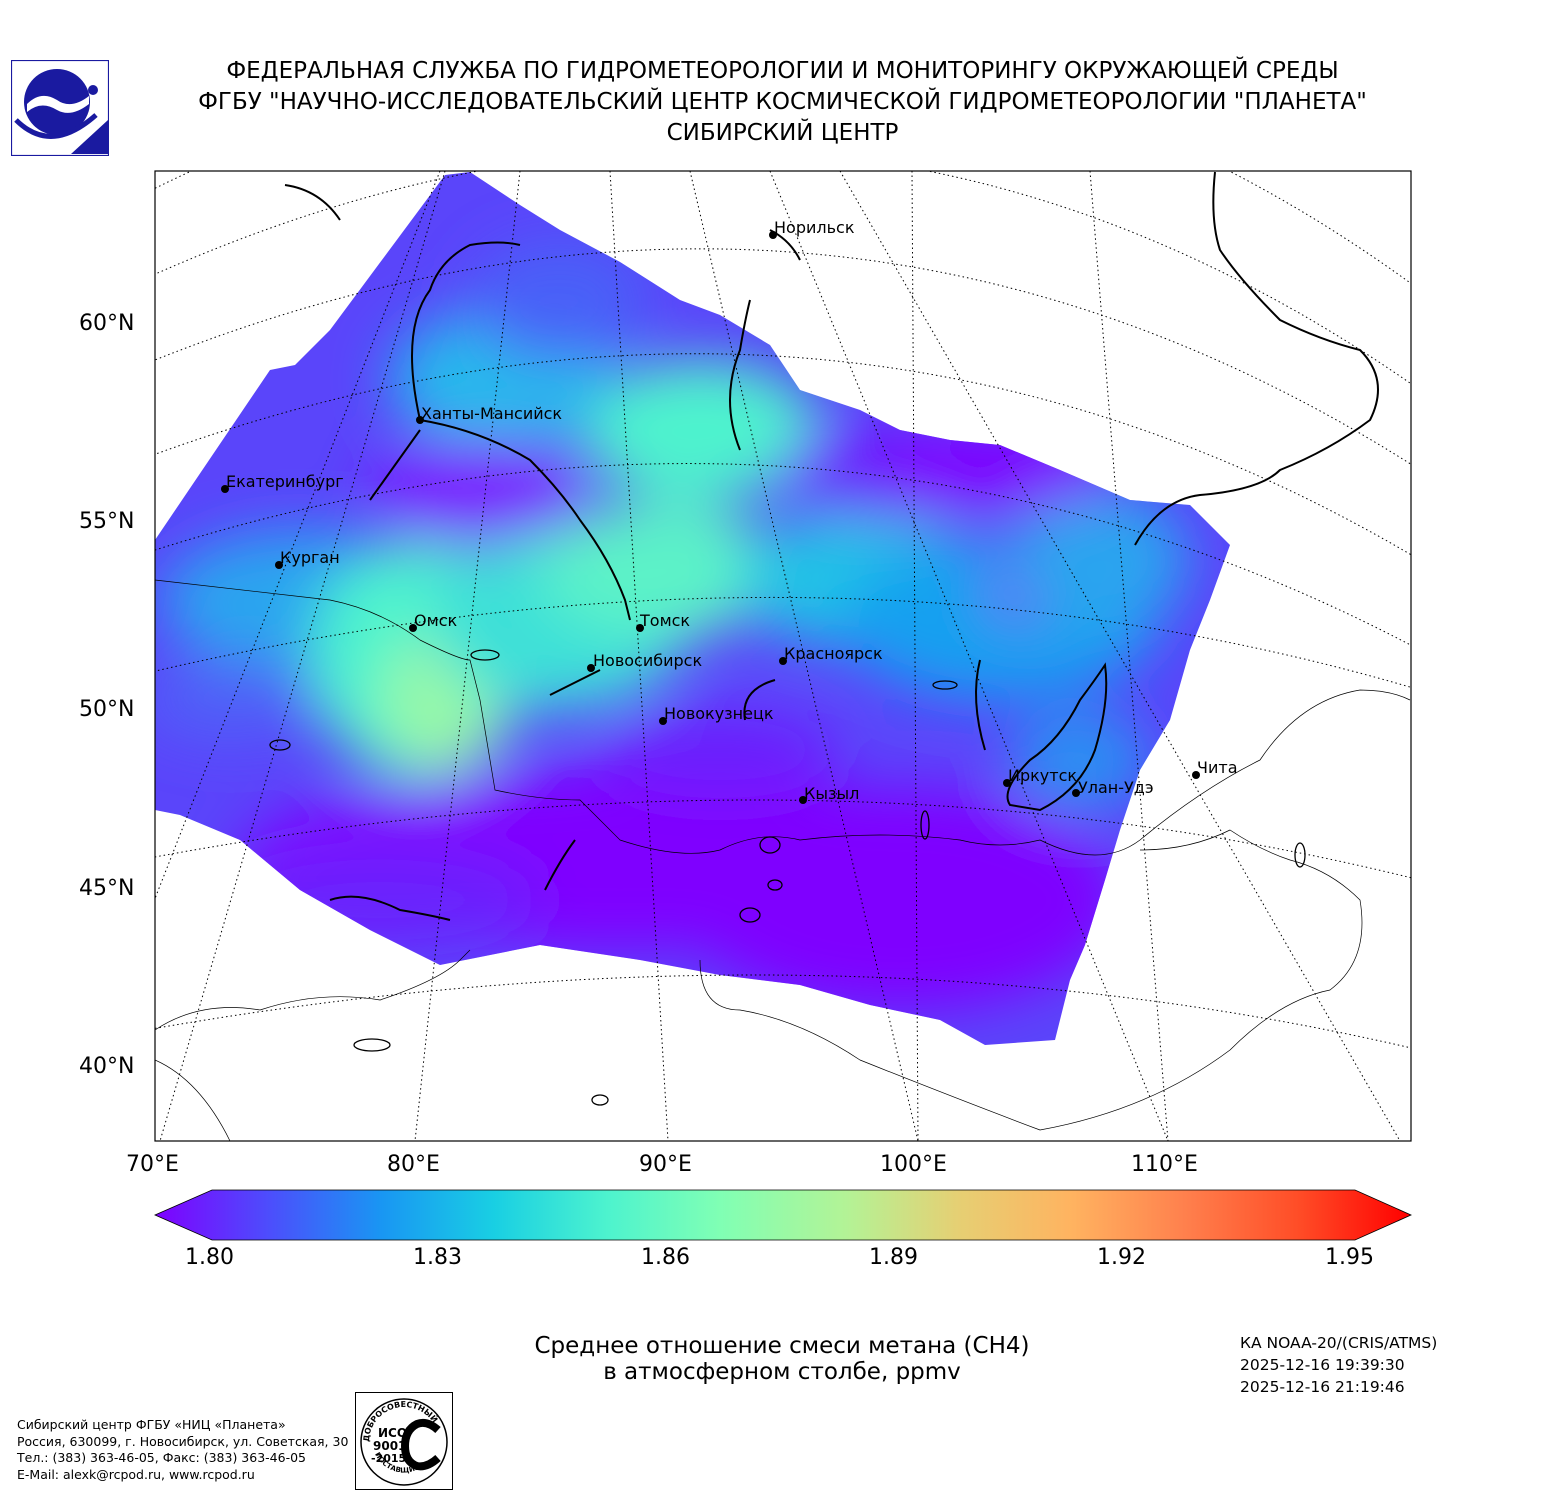 This screenshot has height=1500, width=1550. I want to click on city-label-ulan-ude: Улан-Удэ, so click(1116, 787).